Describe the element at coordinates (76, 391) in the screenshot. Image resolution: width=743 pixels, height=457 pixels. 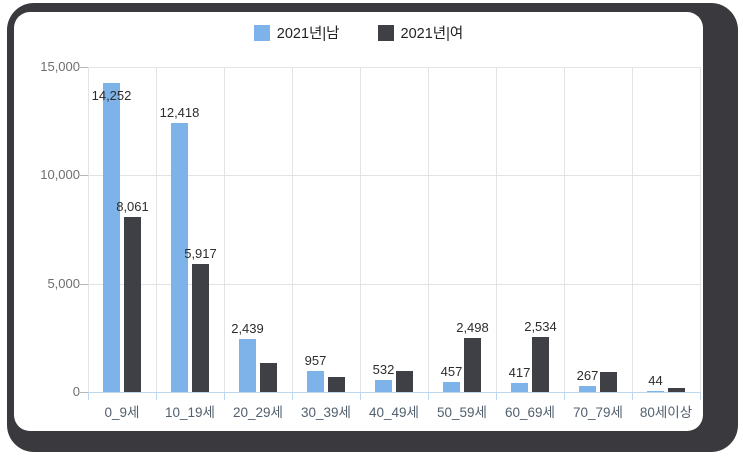
I see `y-tick-label: 0` at that location.